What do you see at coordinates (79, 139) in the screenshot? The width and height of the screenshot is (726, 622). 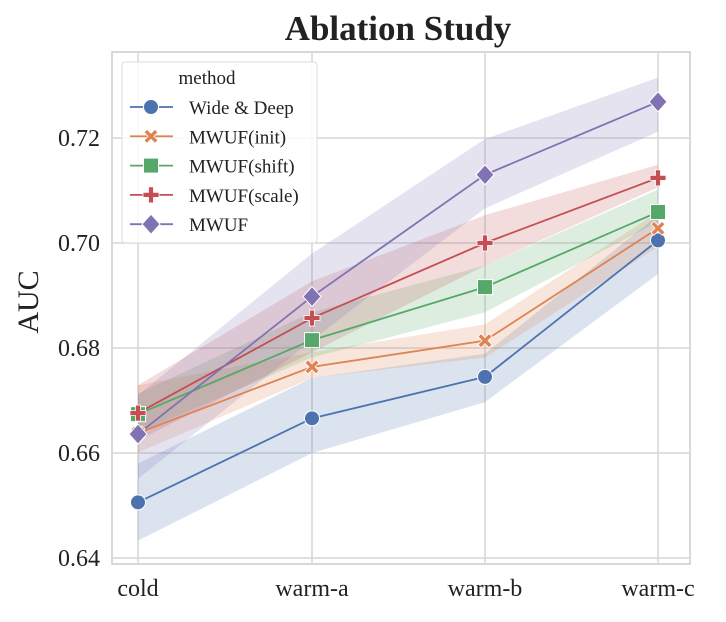 I see `y-tick-label: 0.72` at bounding box center [79, 139].